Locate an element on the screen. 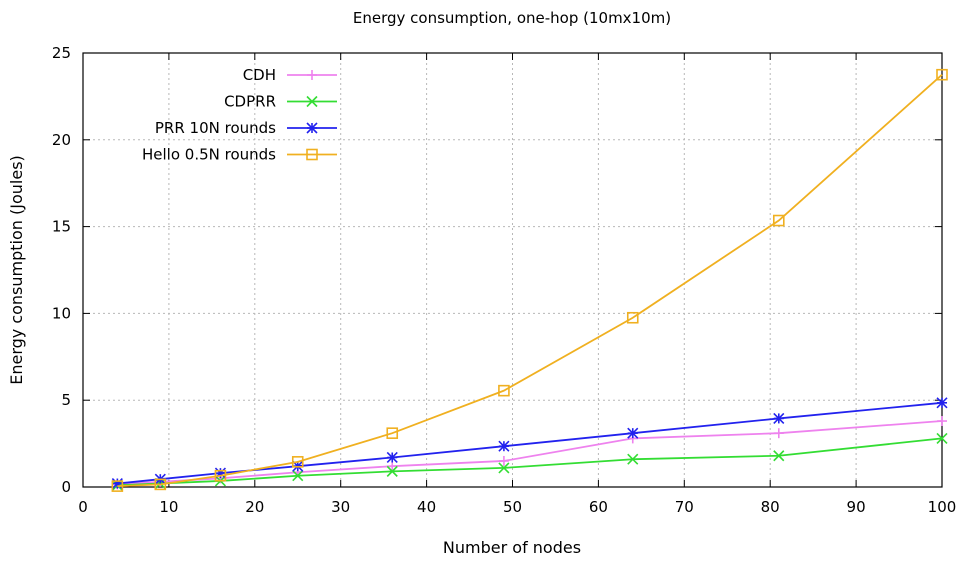 The image size is (966, 561). y-tick-label: 15 is located at coordinates (61, 227).